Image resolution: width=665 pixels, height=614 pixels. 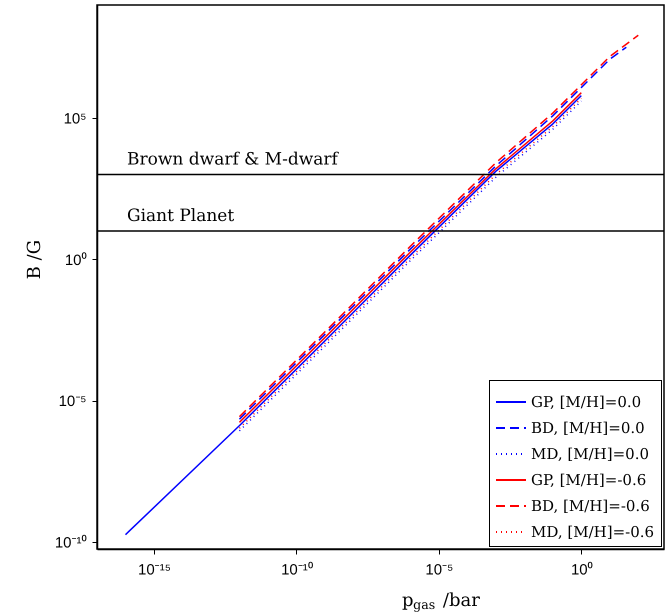 What do you see at coordinates (75, 260) in the screenshot?
I see `y-tick-label: 10⁰` at bounding box center [75, 260].